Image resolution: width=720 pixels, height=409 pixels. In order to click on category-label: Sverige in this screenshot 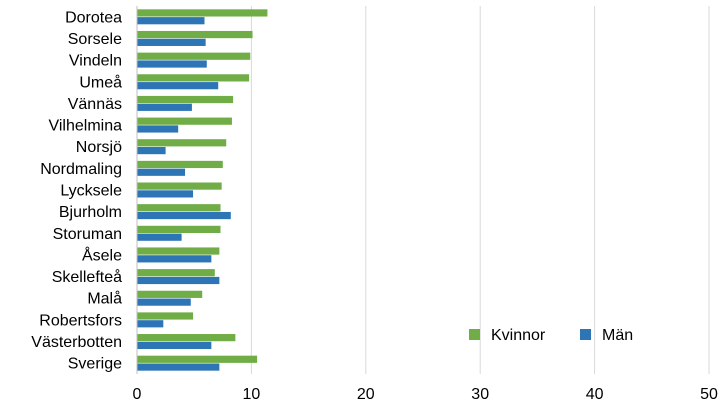, I will do `click(95, 364)`.